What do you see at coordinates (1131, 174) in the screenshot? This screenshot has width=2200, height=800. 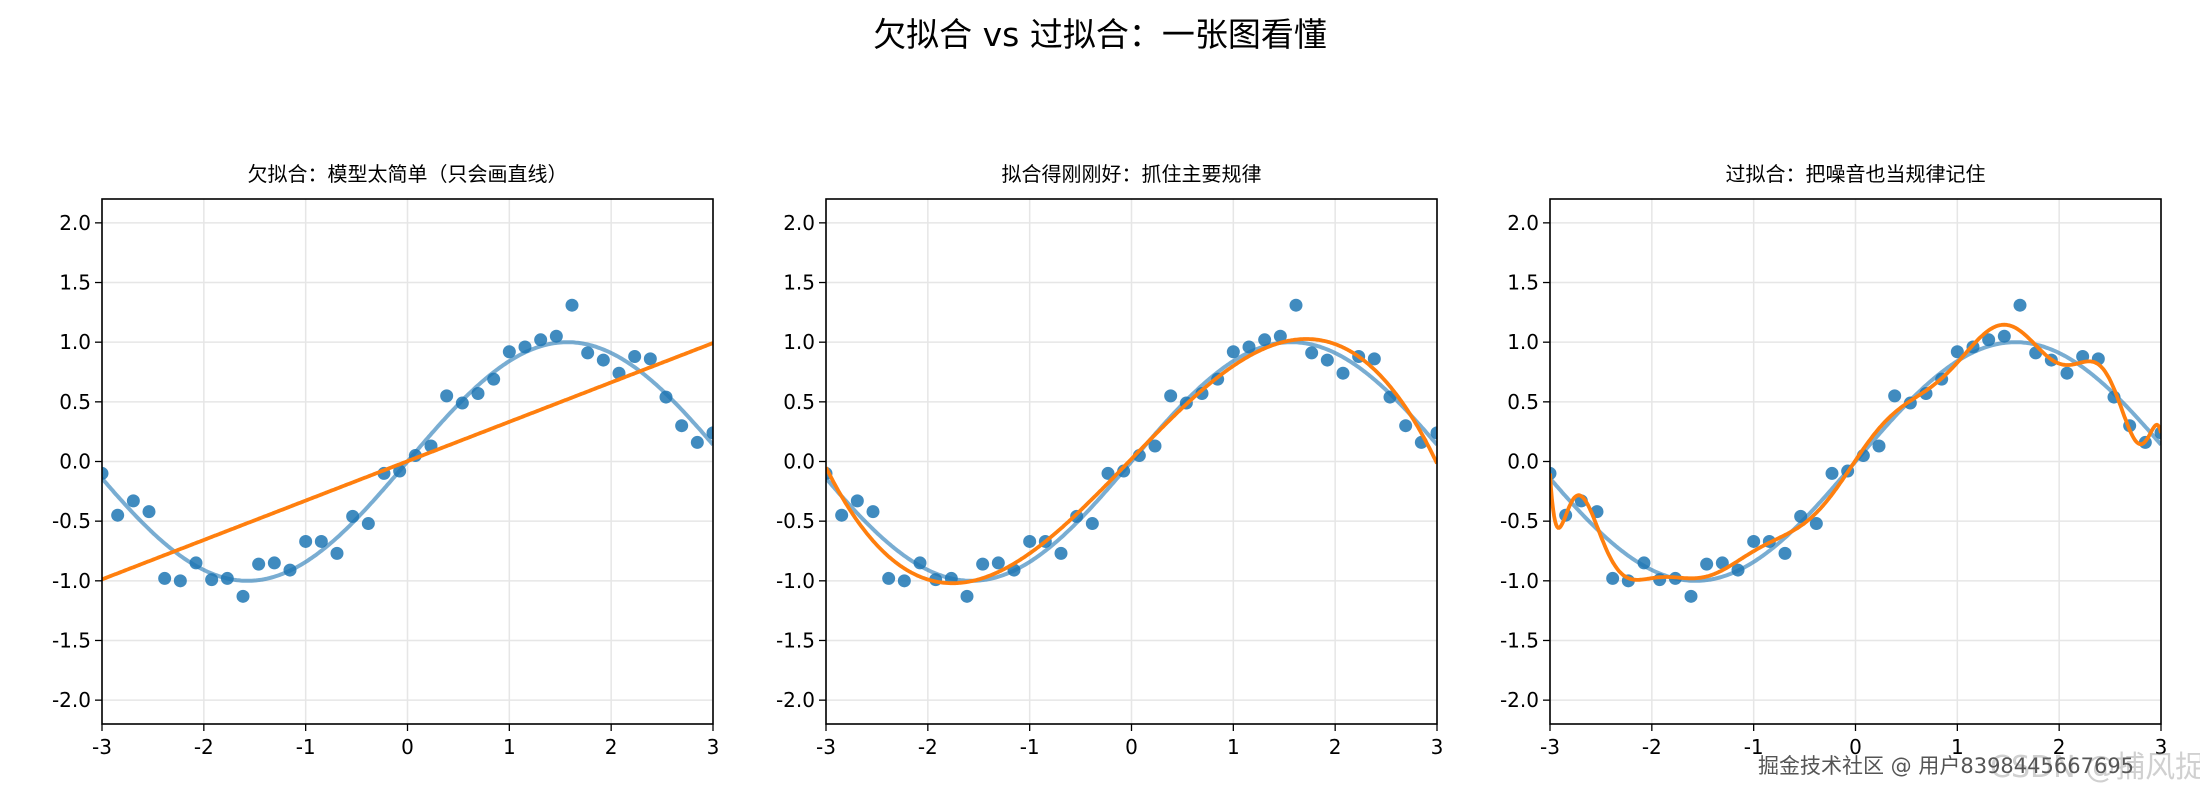 I see `panel-title-goodfit: 拟合得刚刚好：抓住主要规律` at bounding box center [1131, 174].